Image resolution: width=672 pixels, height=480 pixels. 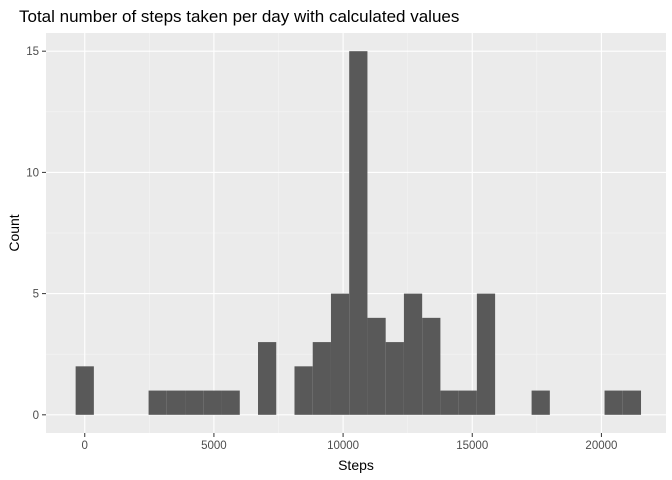 What do you see at coordinates (601, 446) in the screenshot?
I see `x-tick-label: 20000` at bounding box center [601, 446].